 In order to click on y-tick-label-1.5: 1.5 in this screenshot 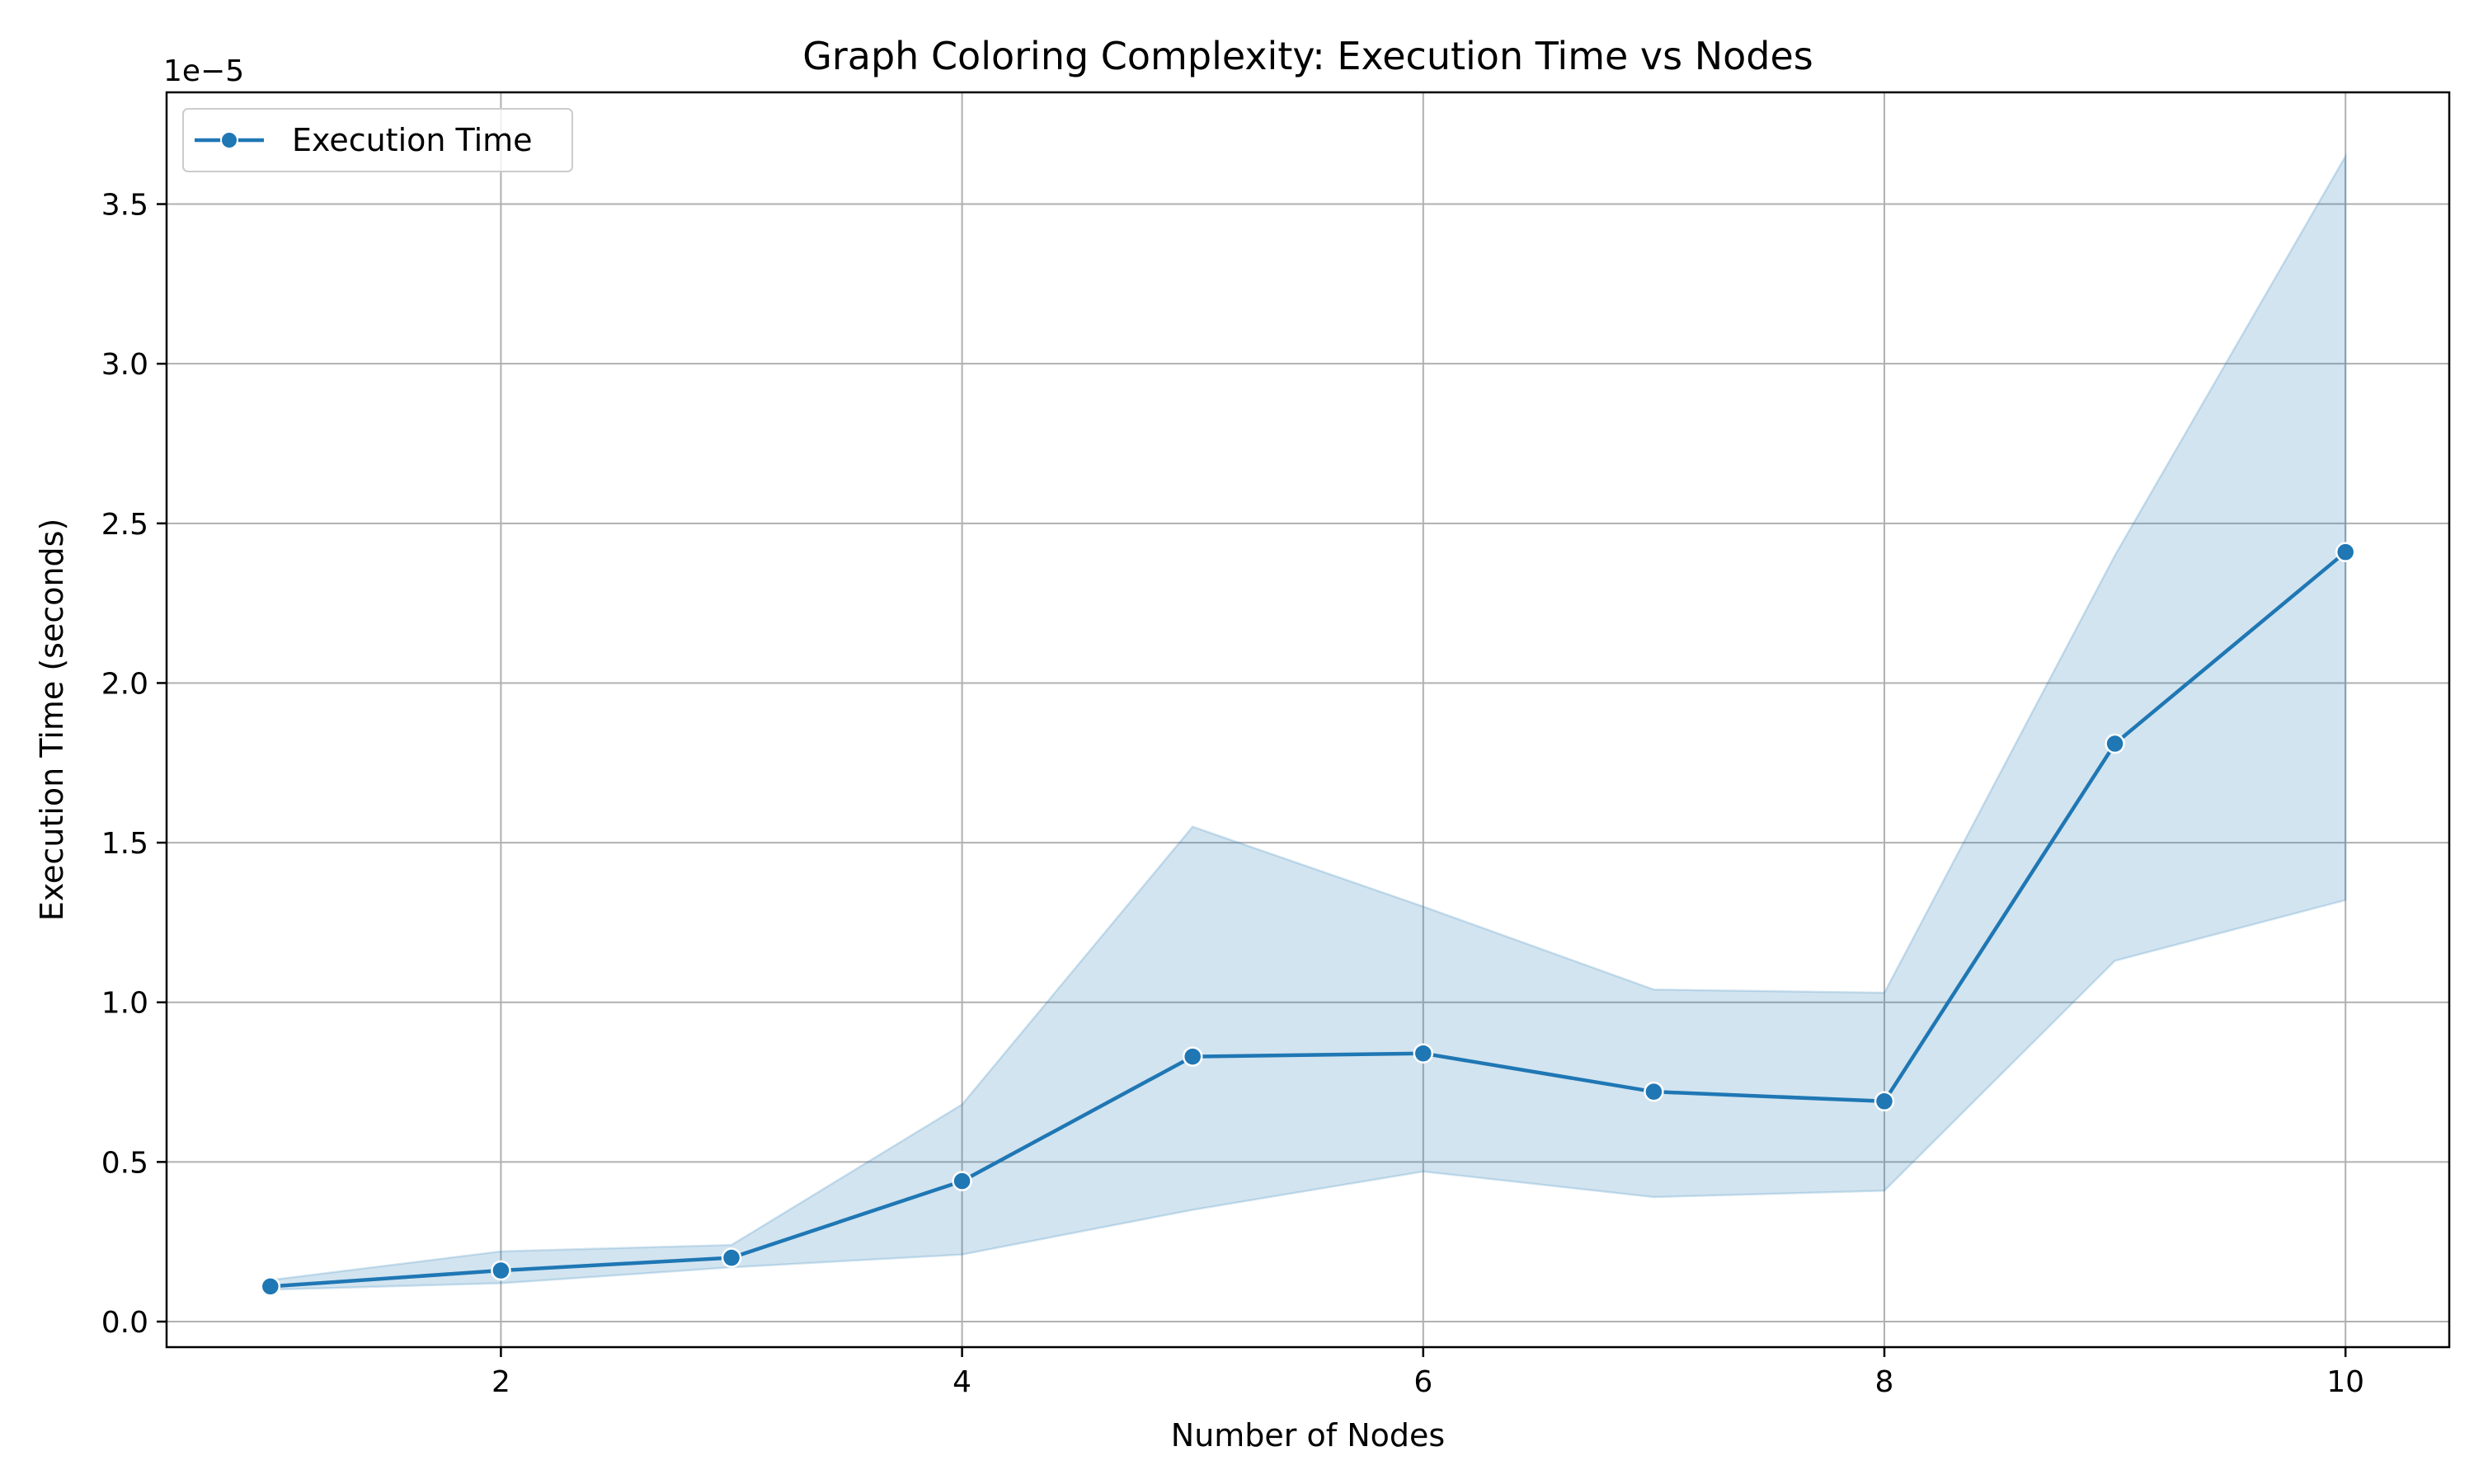, I will do `click(124, 844)`.